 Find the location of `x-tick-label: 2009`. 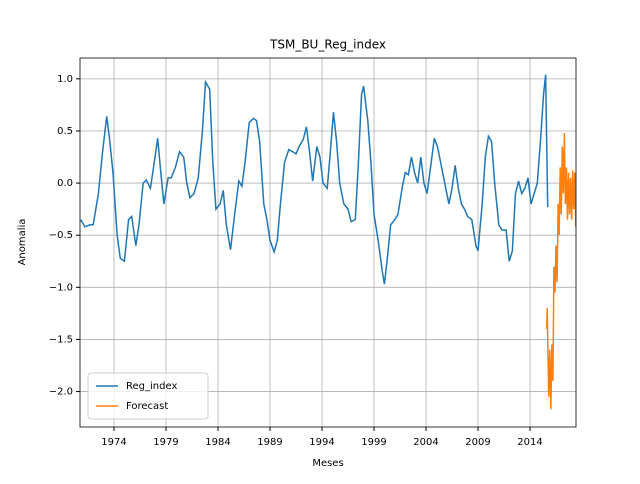

x-tick-label: 2009 is located at coordinates (477, 442).